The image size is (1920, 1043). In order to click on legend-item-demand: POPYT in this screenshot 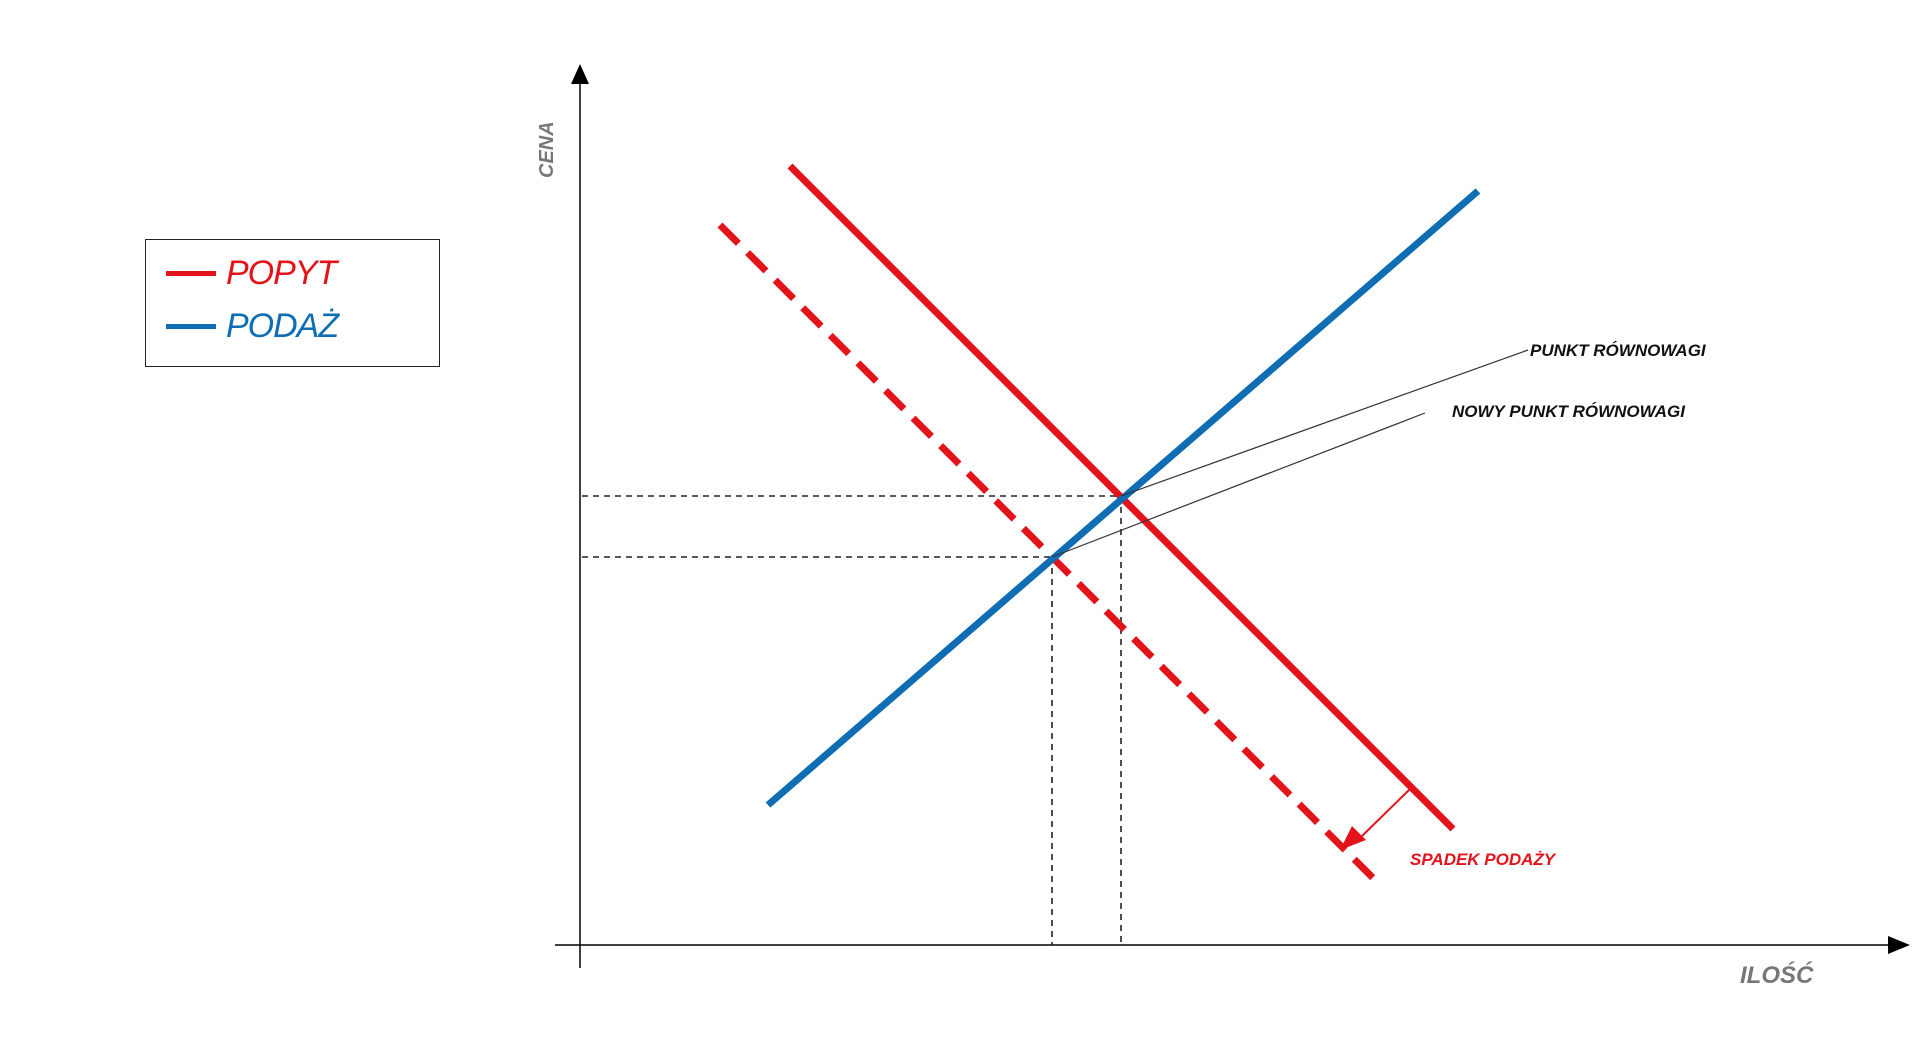, I will do `click(251, 273)`.